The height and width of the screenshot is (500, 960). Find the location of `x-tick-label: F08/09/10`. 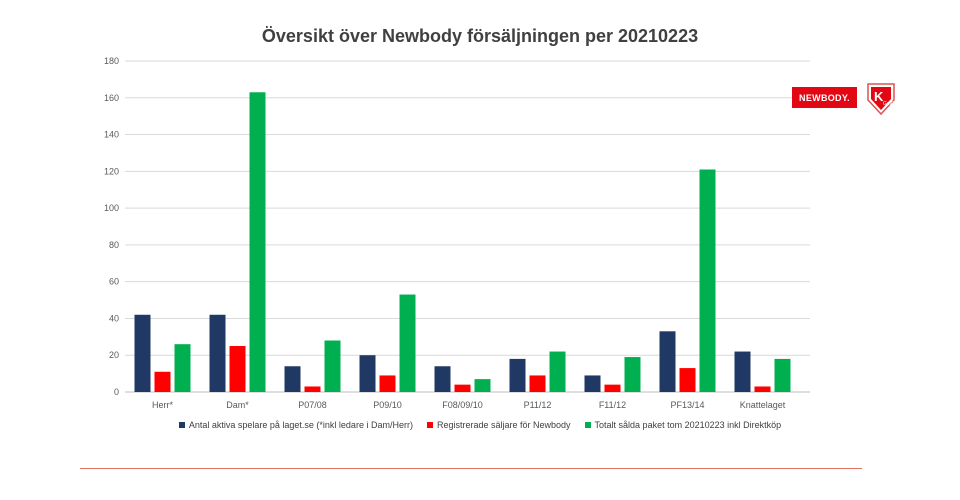

x-tick-label: F08/09/10 is located at coordinates (462, 405).